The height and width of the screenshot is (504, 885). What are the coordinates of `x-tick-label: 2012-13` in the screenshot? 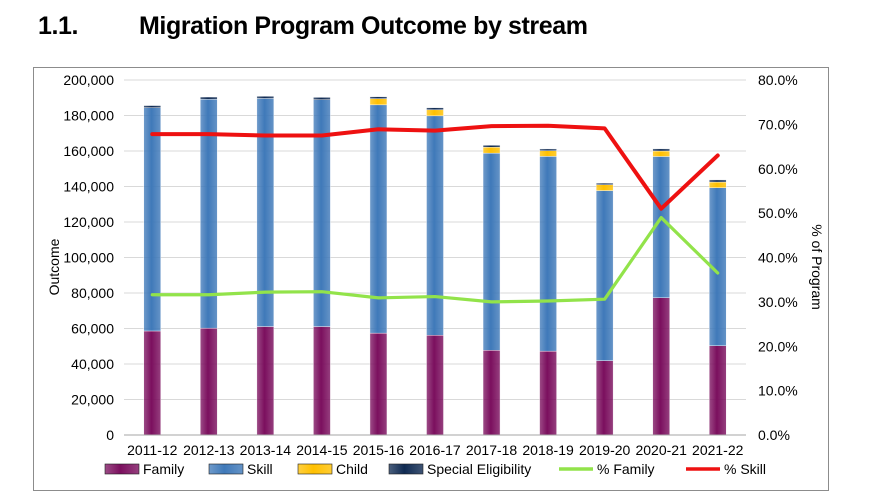 It's located at (209, 450).